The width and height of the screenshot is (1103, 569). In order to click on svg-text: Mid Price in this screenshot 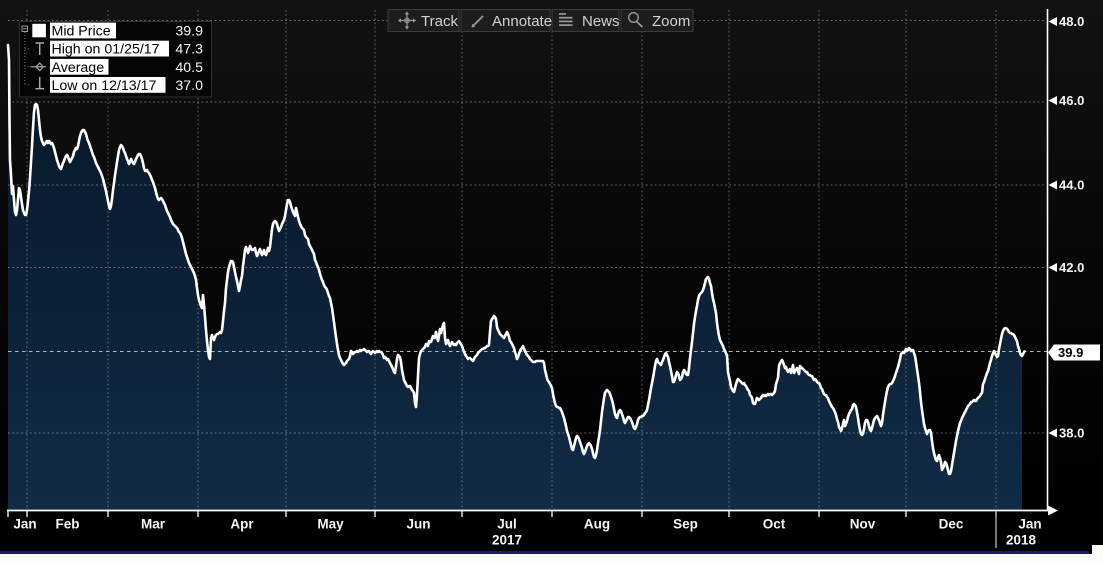, I will do `click(81, 32)`.